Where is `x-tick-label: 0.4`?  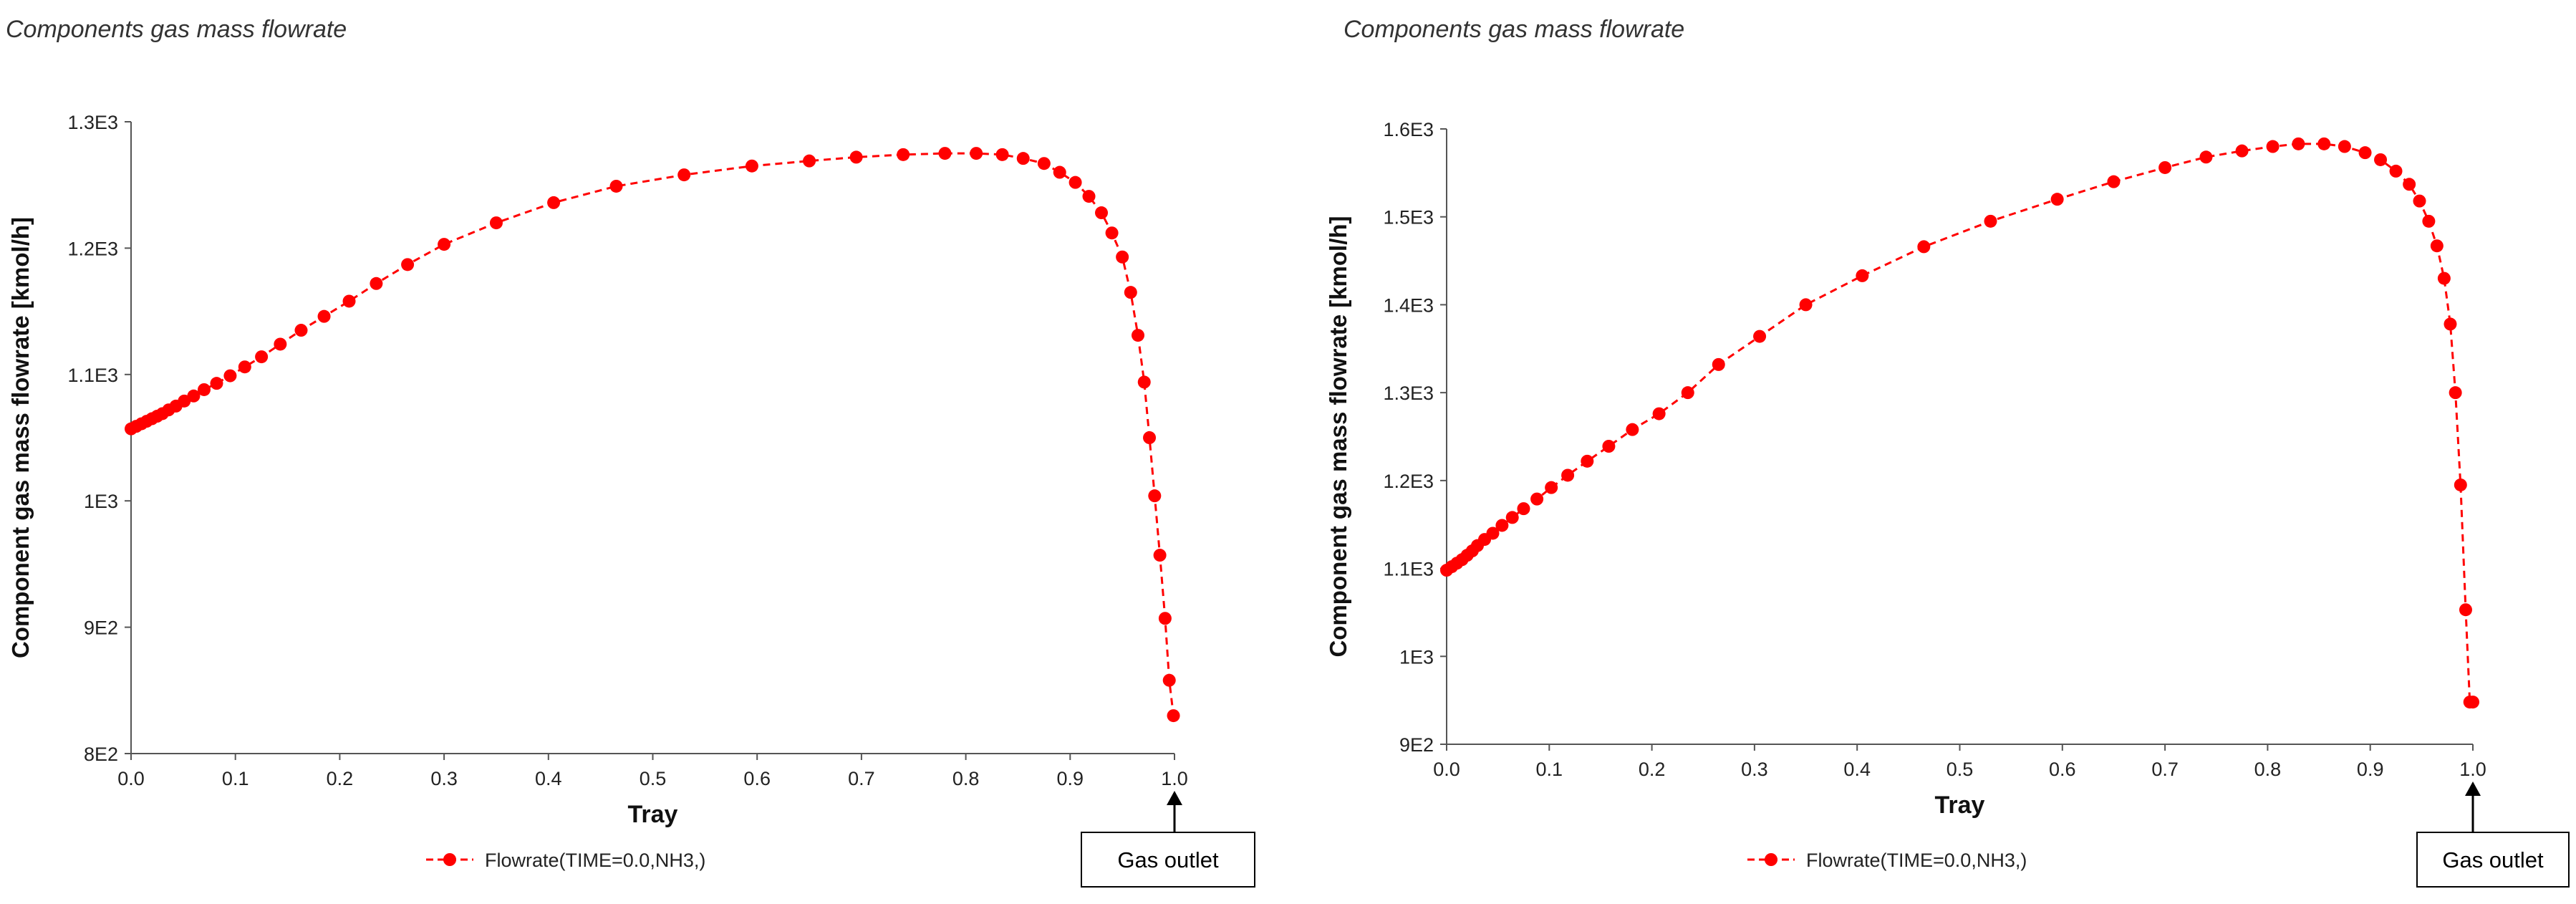
x-tick-label: 0.4 is located at coordinates (1857, 769).